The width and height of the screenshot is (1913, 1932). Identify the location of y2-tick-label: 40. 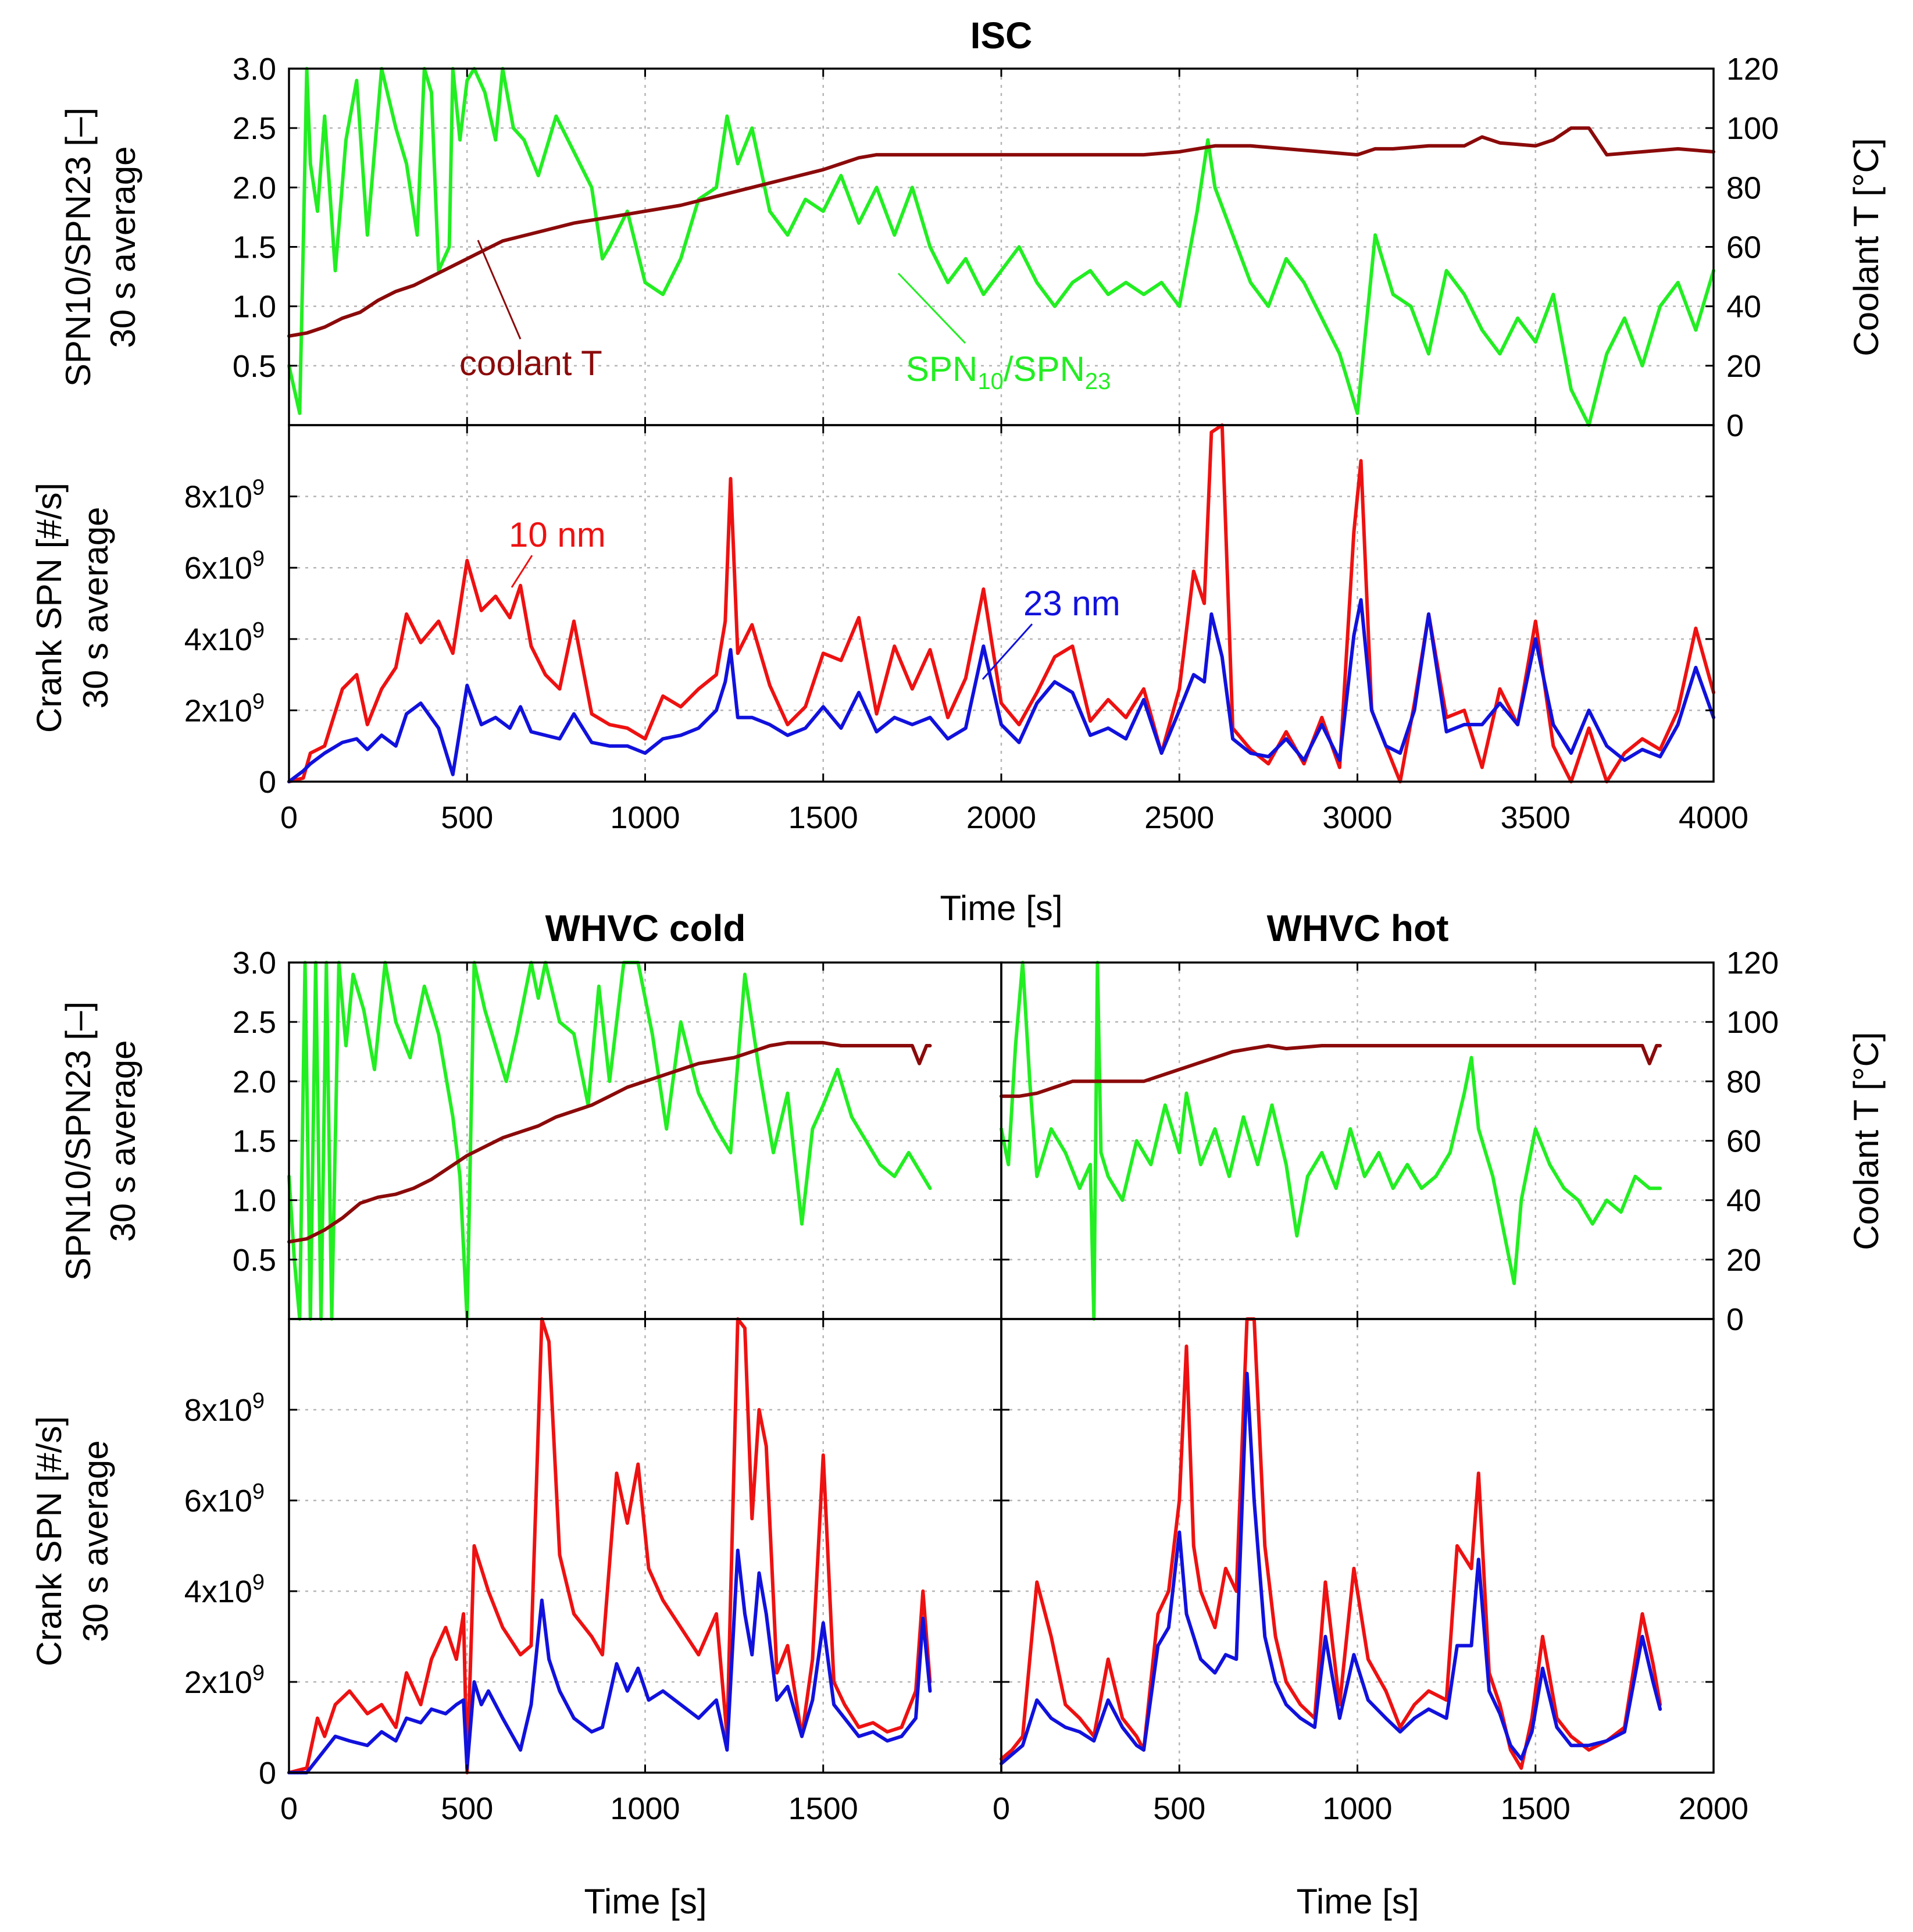
(1743, 307).